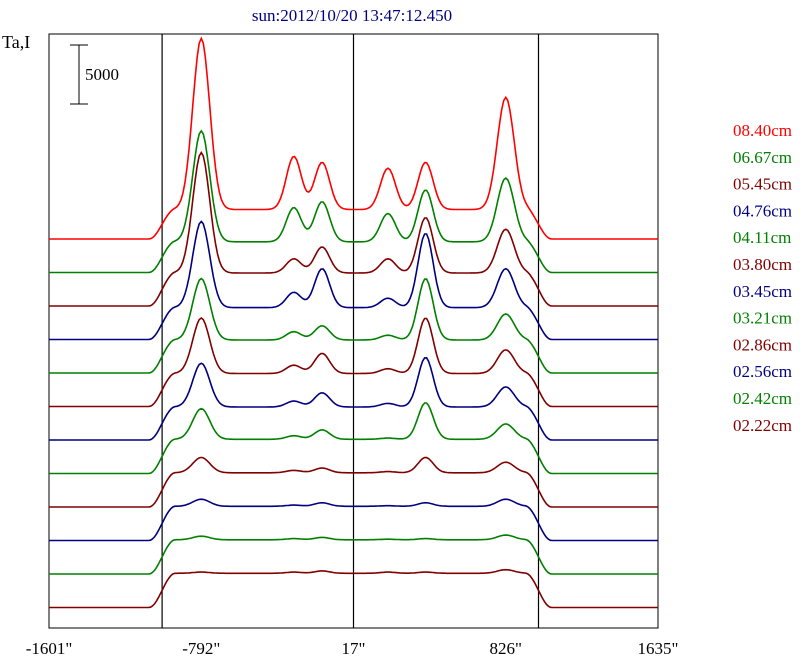  Describe the element at coordinates (762, 210) in the screenshot. I see `legend-entry: 04.76cm` at that location.